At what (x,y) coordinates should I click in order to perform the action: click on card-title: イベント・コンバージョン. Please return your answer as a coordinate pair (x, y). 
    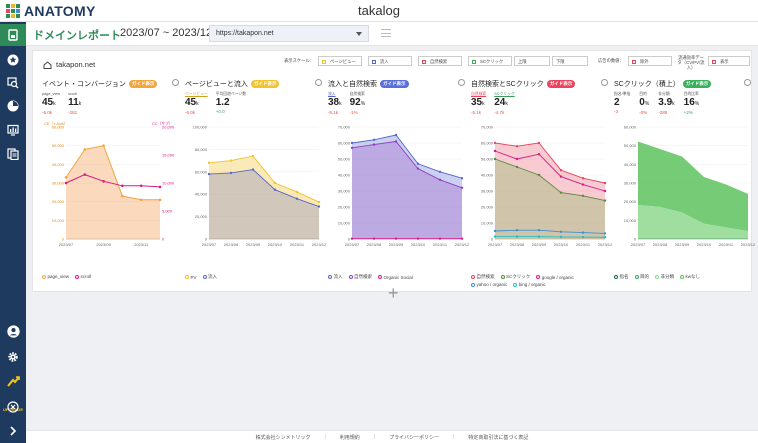
    Looking at the image, I should click on (84, 84).